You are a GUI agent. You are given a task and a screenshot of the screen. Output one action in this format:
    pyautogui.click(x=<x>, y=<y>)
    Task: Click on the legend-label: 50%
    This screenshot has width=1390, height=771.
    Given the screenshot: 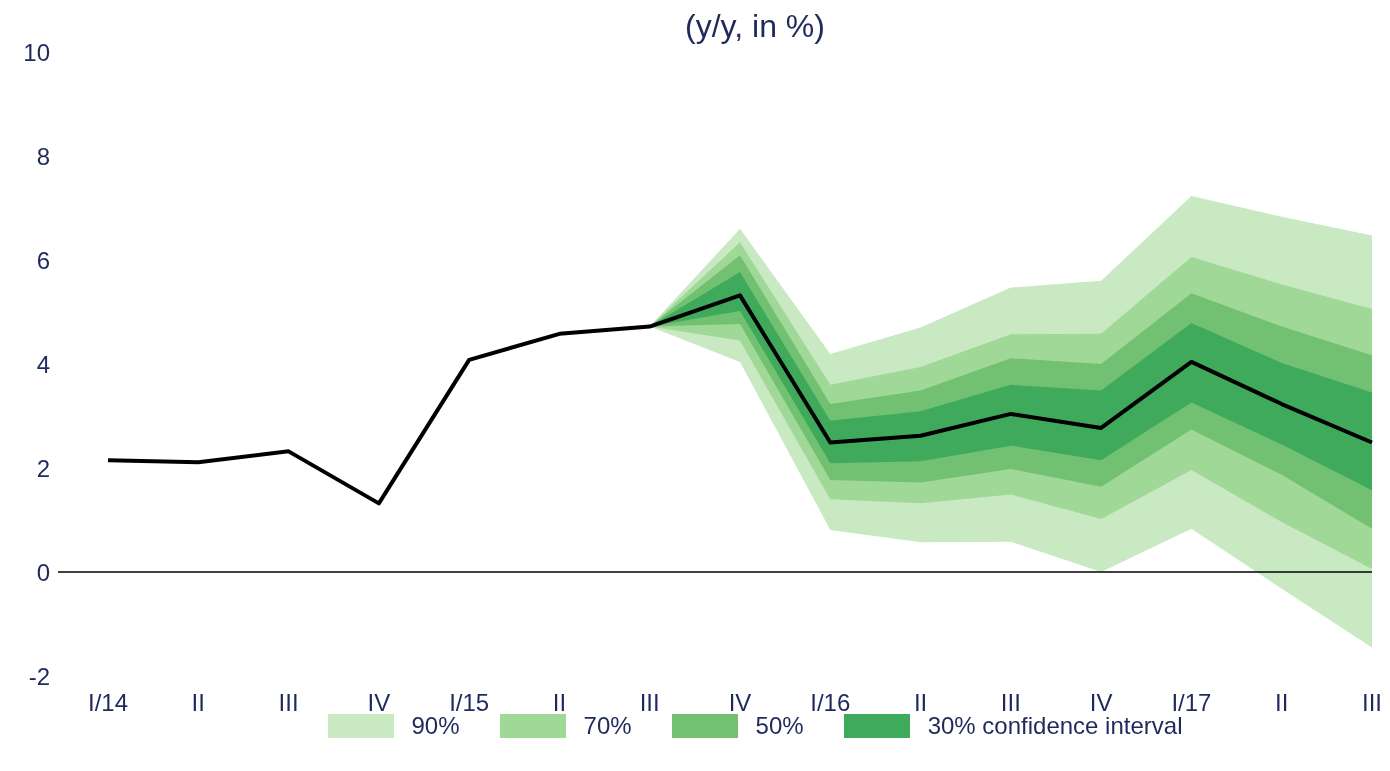 What is the action you would take?
    pyautogui.click(x=779, y=726)
    